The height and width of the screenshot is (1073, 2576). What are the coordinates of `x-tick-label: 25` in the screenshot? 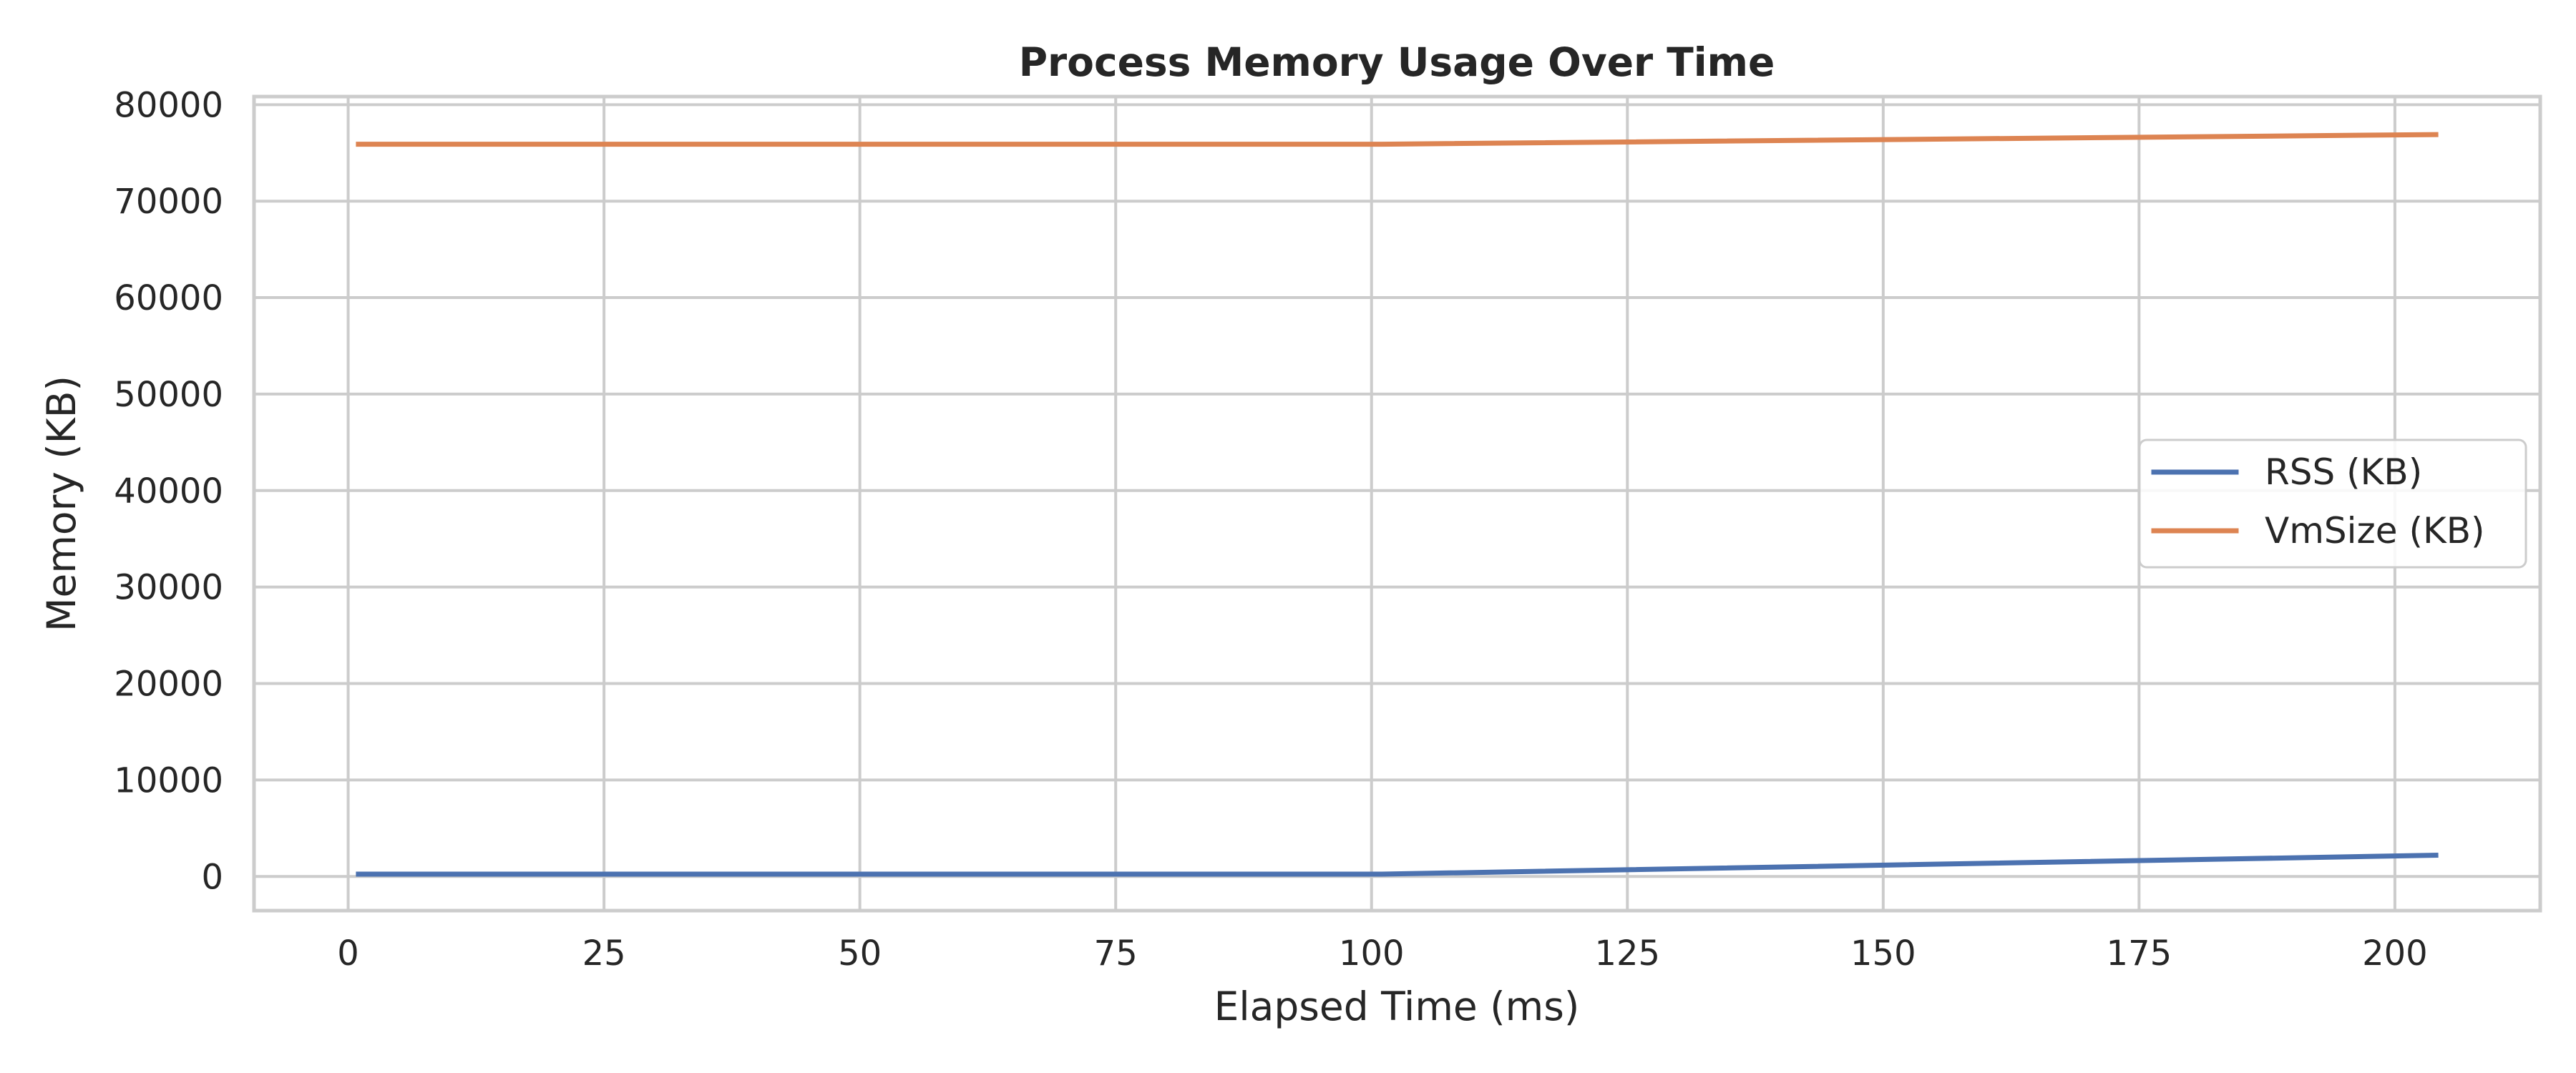 It's located at (604, 954).